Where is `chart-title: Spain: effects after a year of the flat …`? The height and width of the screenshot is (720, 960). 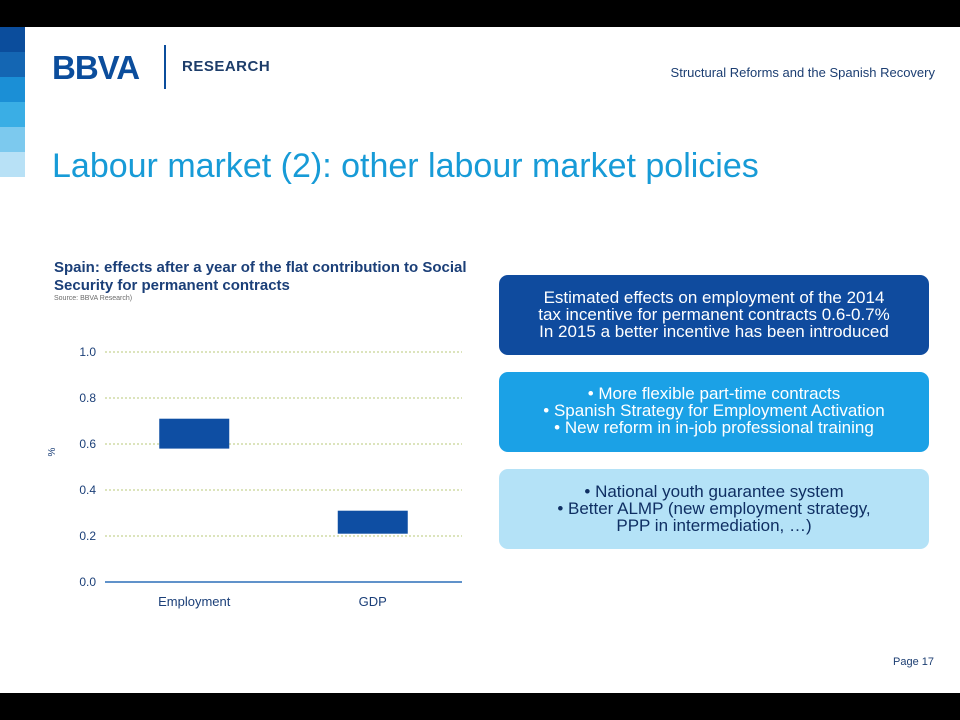 chart-title: Spain: effects after a year of the flat … is located at coordinates (260, 276).